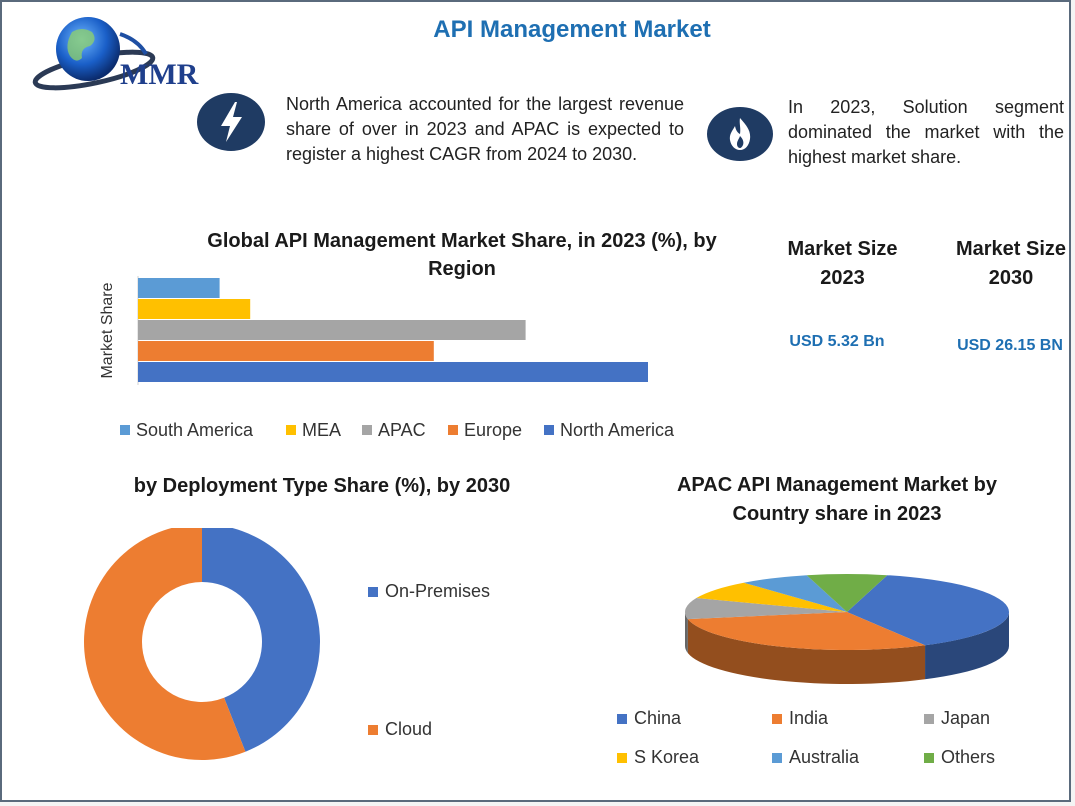 The image size is (1075, 806). I want to click on bar-south-america, so click(179, 288).